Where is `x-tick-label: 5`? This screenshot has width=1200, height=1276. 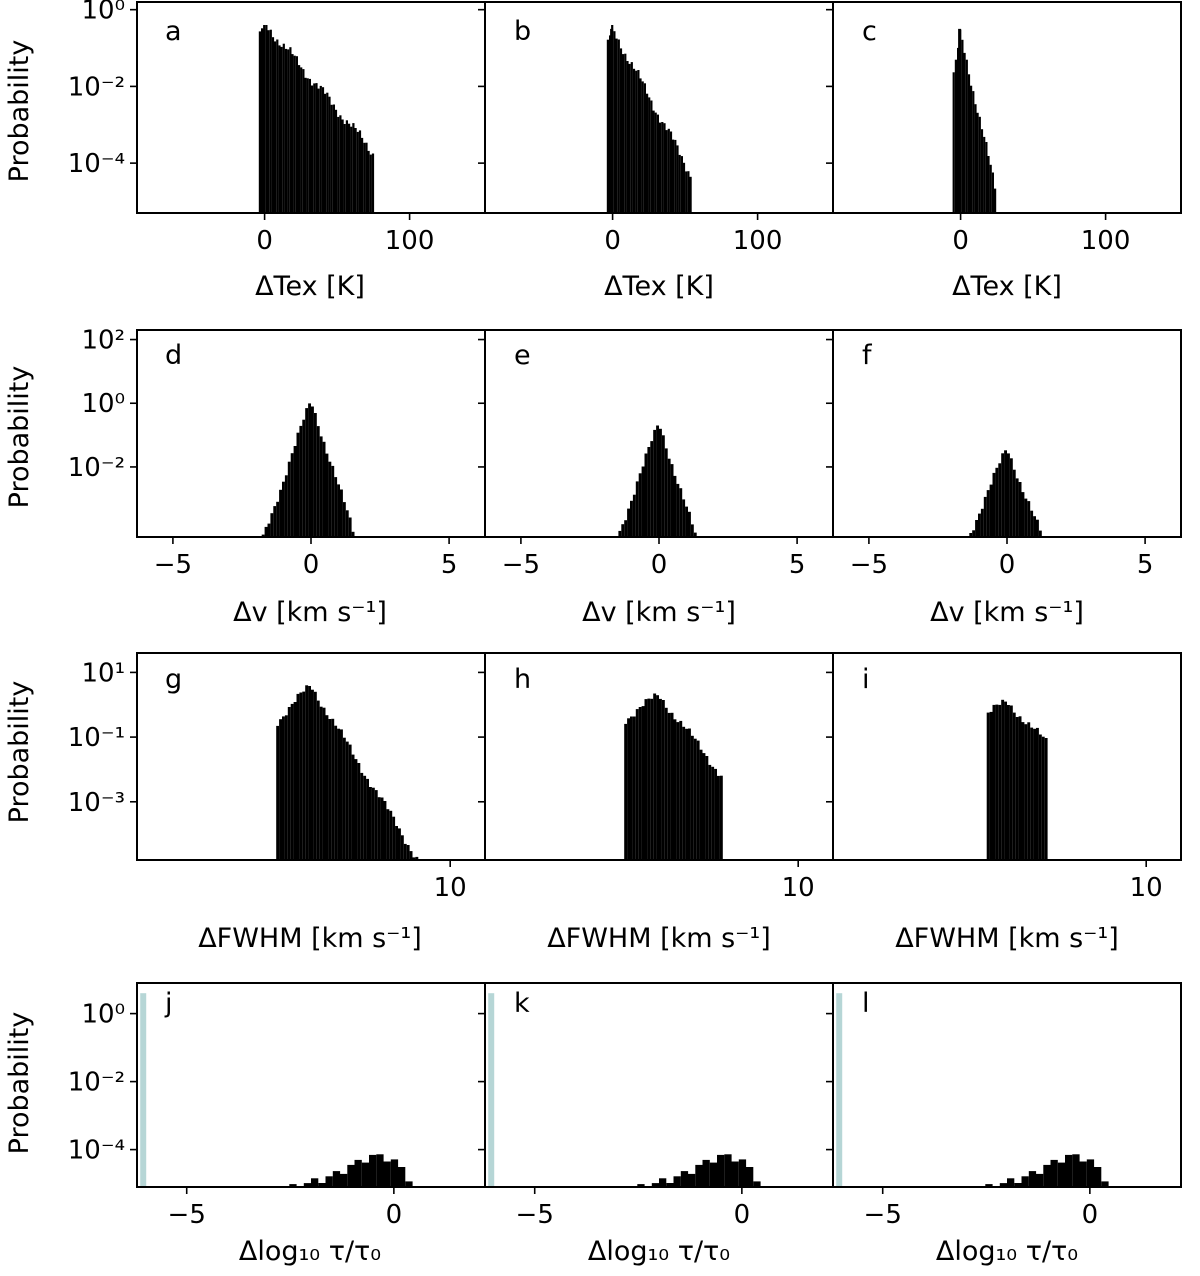
x-tick-label: 5 is located at coordinates (1145, 565).